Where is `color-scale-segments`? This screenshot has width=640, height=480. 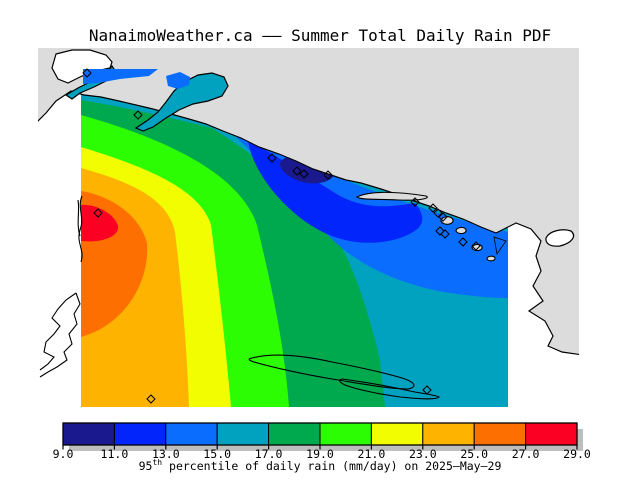 color-scale-segments is located at coordinates (320, 434).